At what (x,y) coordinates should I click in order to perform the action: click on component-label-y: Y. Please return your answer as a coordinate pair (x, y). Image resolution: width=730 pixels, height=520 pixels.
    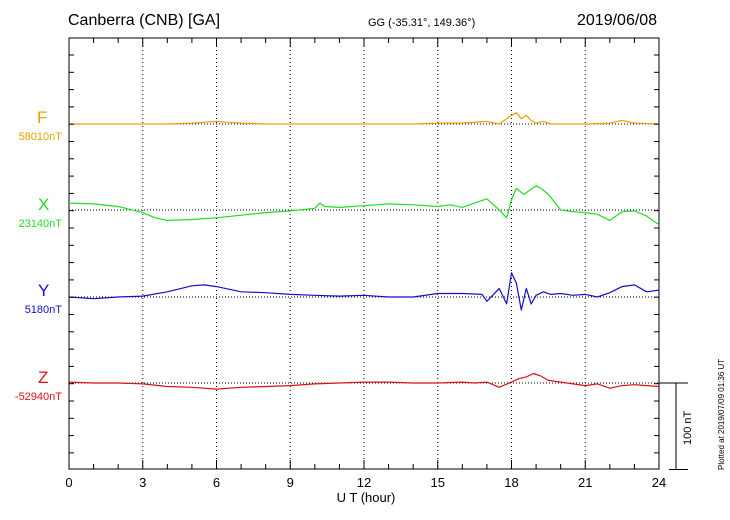
    Looking at the image, I should click on (44, 290).